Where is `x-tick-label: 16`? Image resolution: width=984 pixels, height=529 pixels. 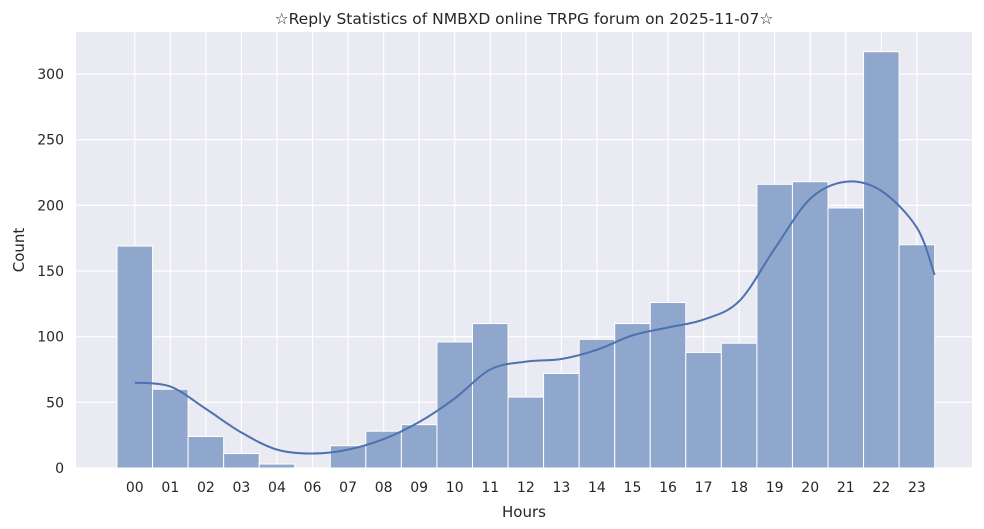 x-tick-label: 16 is located at coordinates (668, 488).